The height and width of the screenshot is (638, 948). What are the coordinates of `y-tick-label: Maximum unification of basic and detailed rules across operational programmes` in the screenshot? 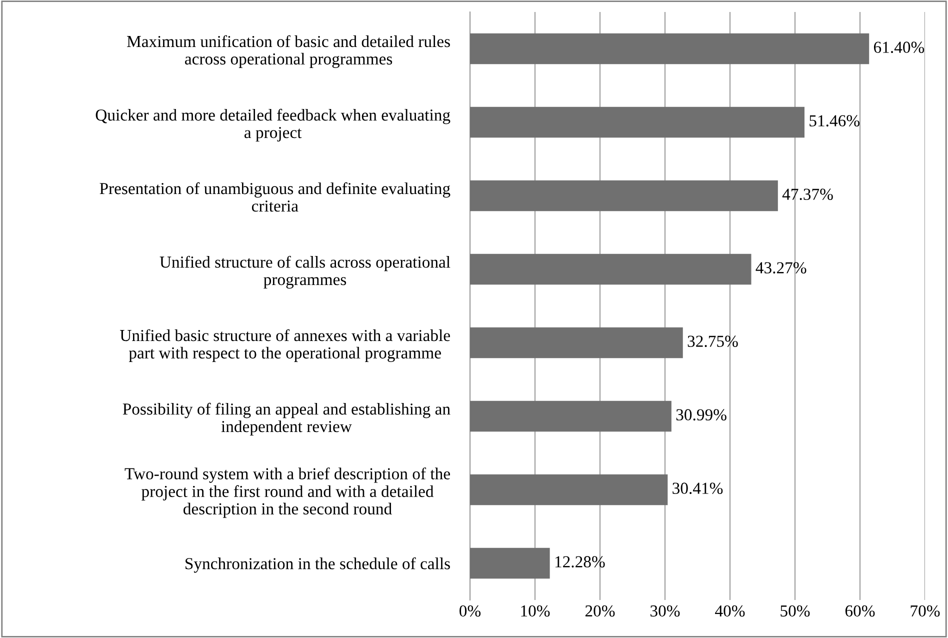 It's located at (288, 51).